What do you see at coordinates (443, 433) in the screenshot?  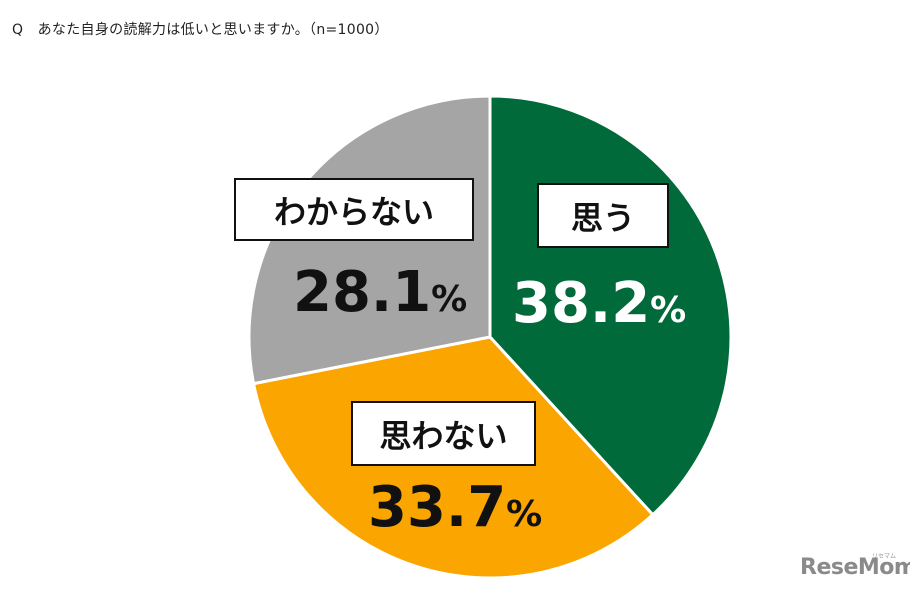 I see `label-omowanai: 思わない` at bounding box center [443, 433].